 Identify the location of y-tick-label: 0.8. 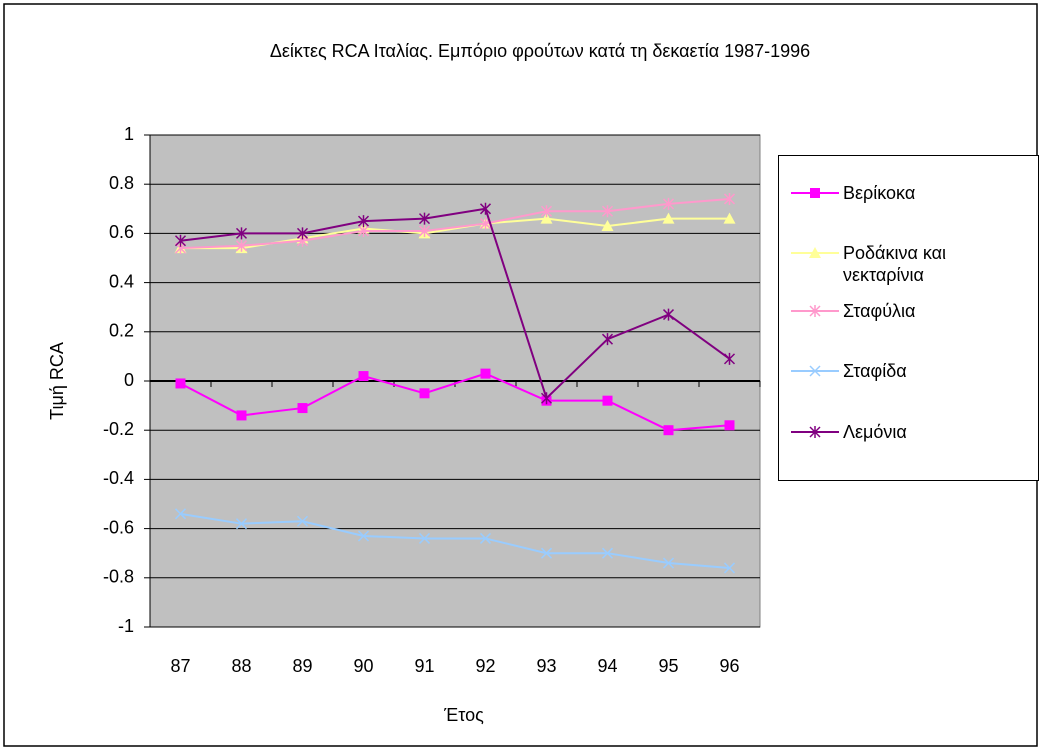
(121, 183).